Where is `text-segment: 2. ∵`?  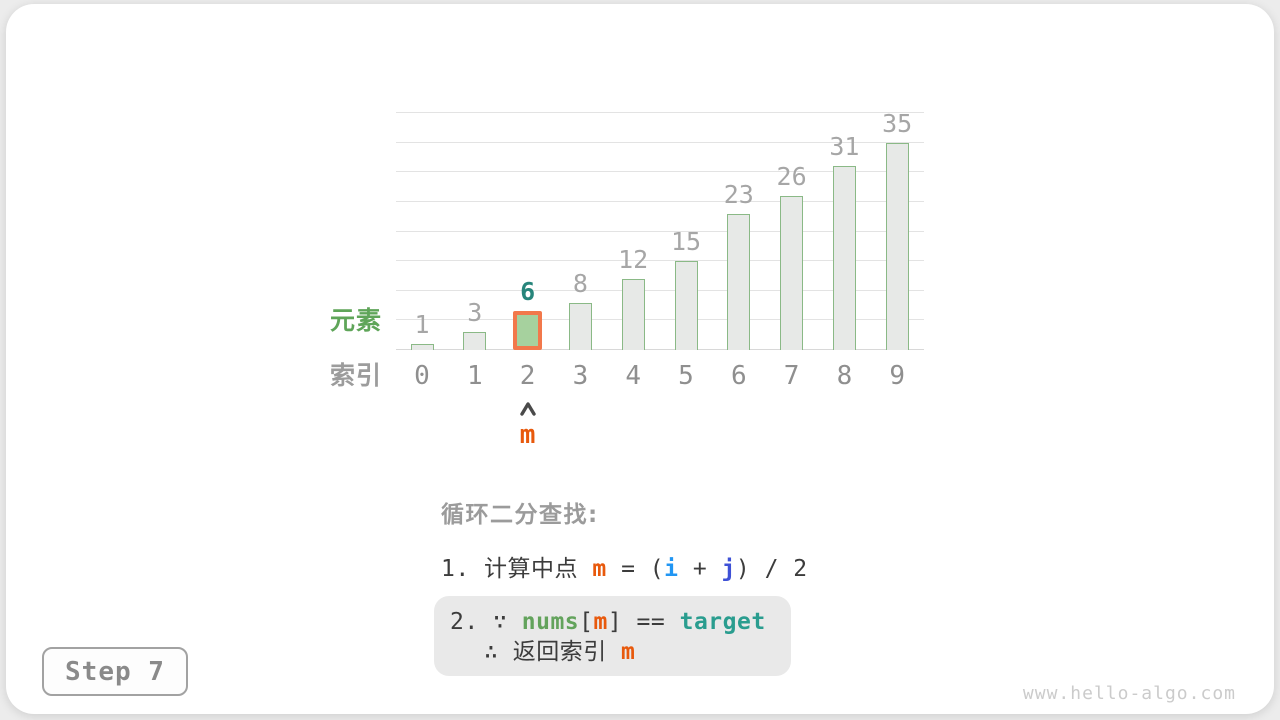 text-segment: 2. ∵ is located at coordinates (486, 622).